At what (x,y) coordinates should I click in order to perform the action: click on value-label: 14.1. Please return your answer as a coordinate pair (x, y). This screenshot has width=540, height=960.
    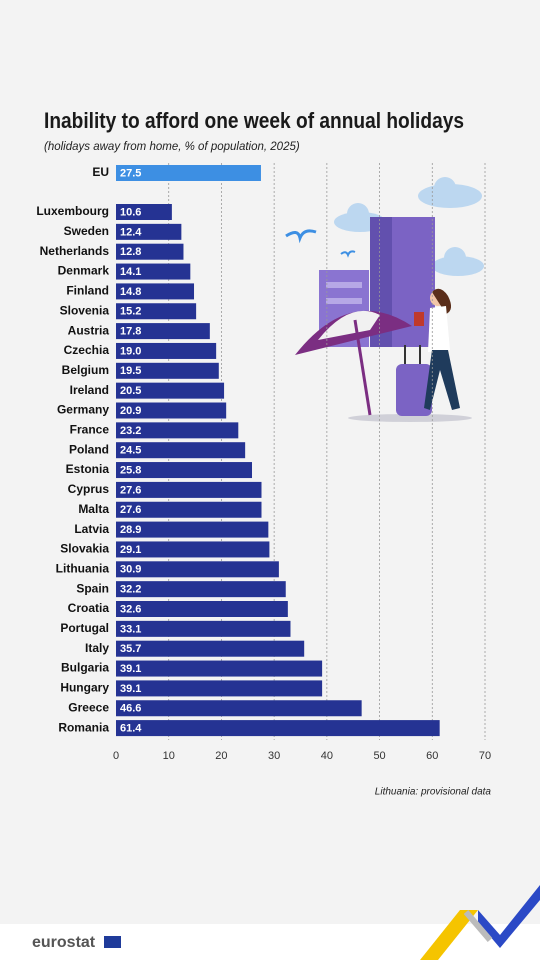
    Looking at the image, I should click on (130, 272).